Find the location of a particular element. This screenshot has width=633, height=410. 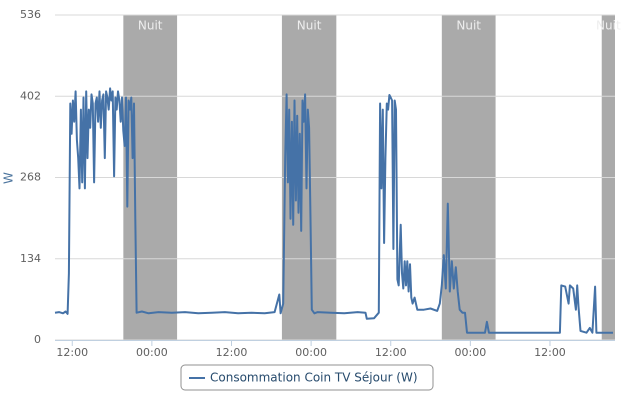

y-tick-label: 268 is located at coordinates (30, 177).